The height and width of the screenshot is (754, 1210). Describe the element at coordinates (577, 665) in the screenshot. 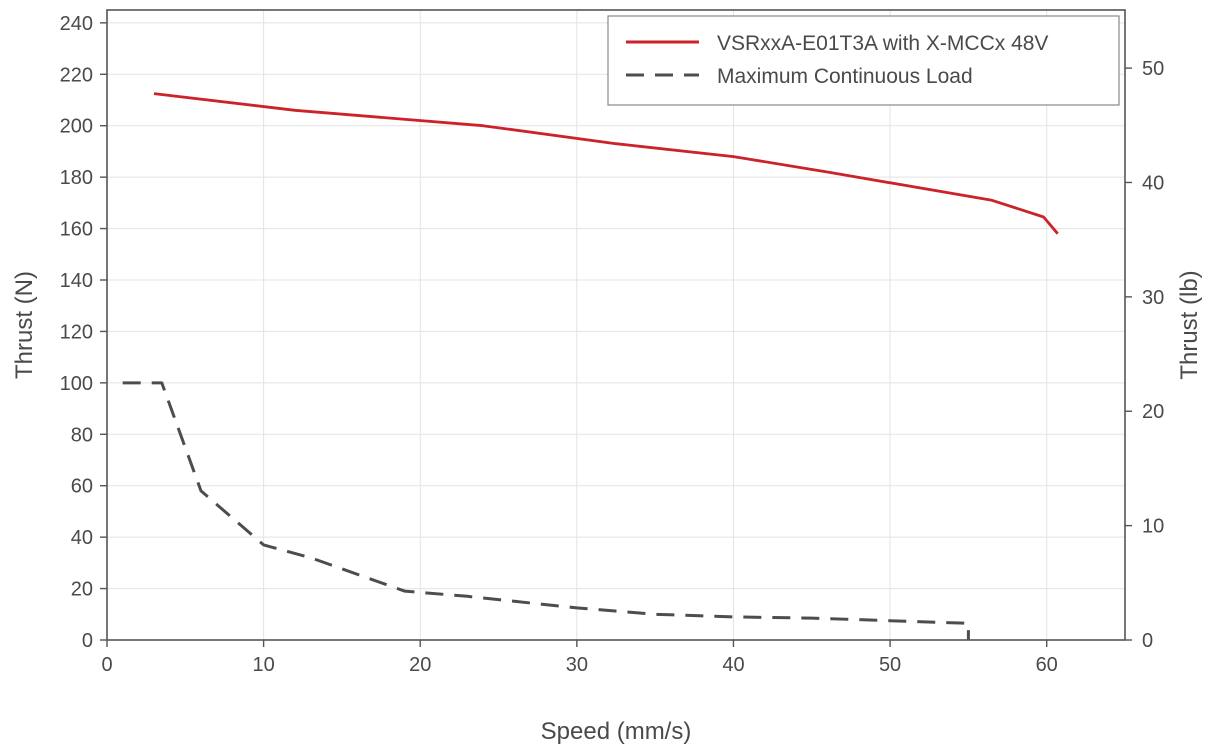

I see `x-tick-label: 30` at that location.